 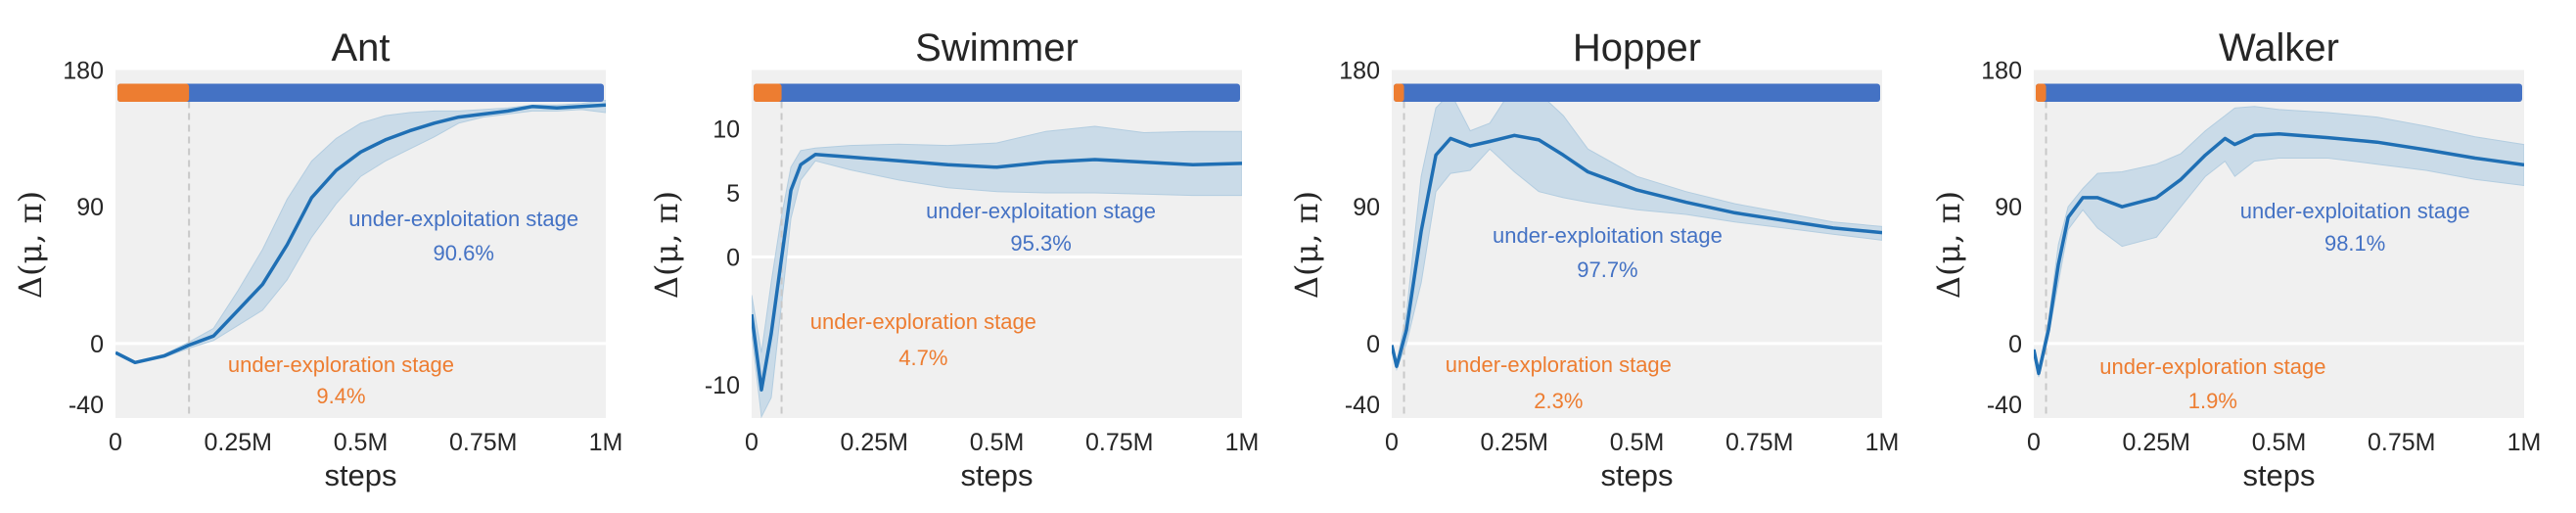 What do you see at coordinates (1637, 48) in the screenshot?
I see `subplot-title: Hopper` at bounding box center [1637, 48].